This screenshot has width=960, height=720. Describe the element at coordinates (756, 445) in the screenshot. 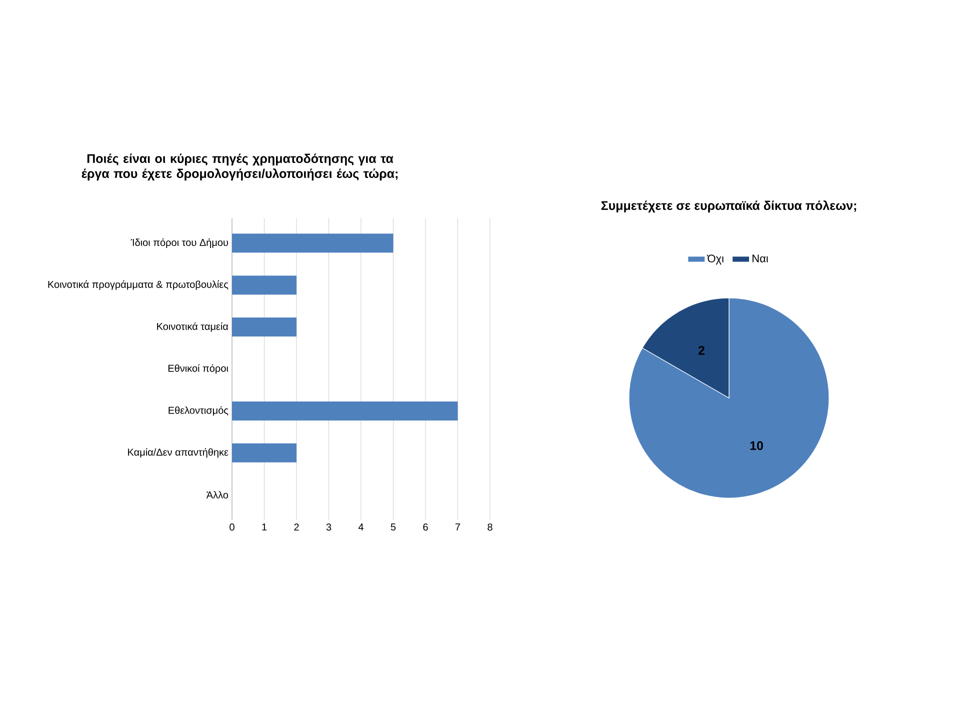

I see `data-label: 10` at that location.